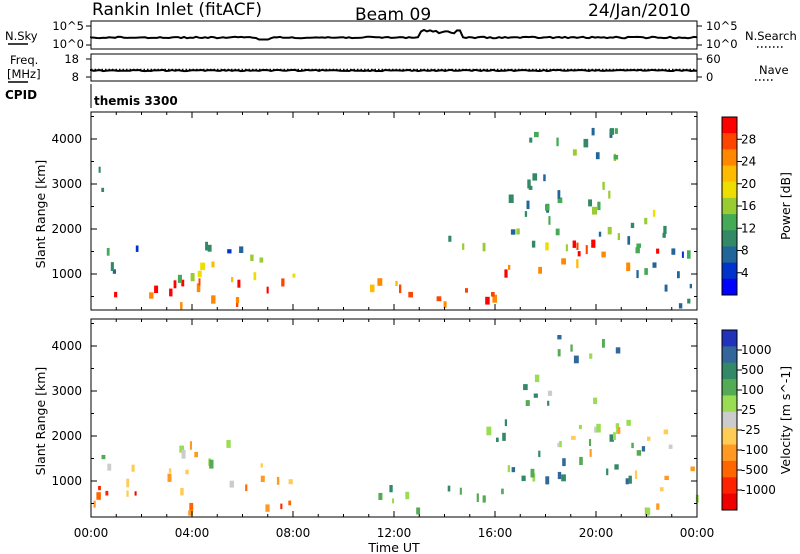  I want to click on colorbar-tick-label: 500, so click(752, 370).